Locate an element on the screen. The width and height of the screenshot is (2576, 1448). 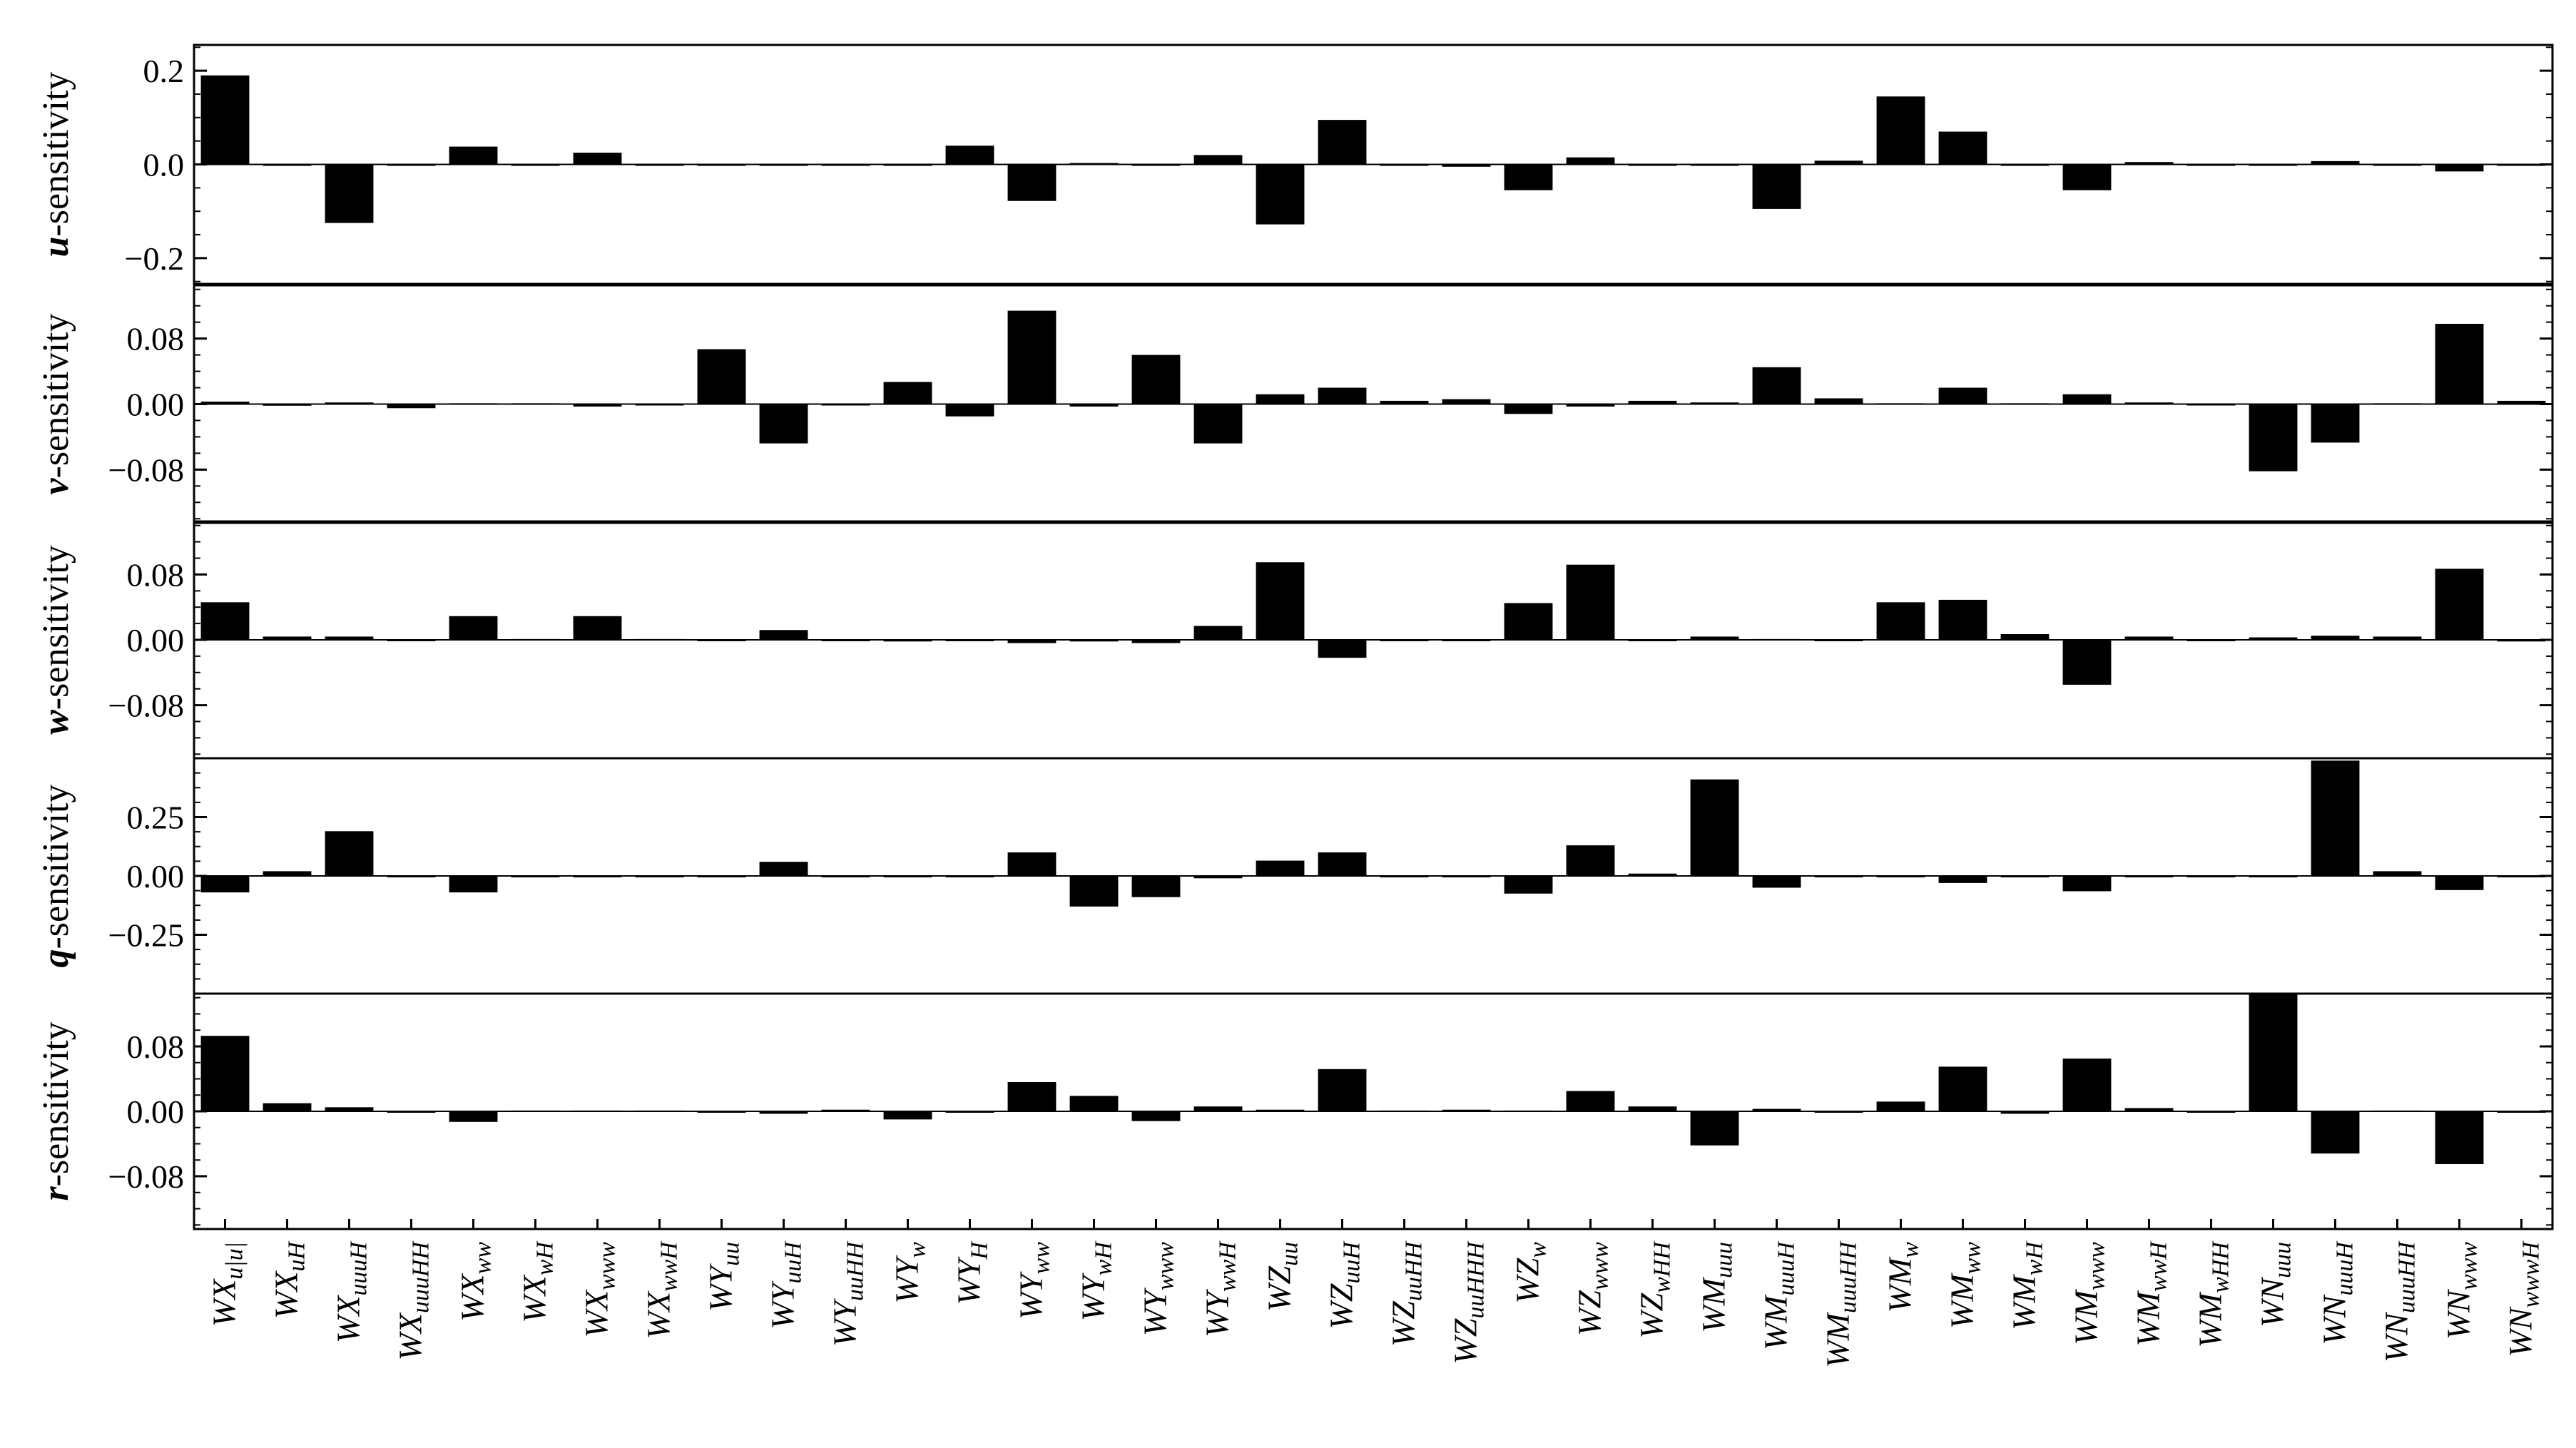
xtick-label: WYww is located at coordinates (1034, 1281).